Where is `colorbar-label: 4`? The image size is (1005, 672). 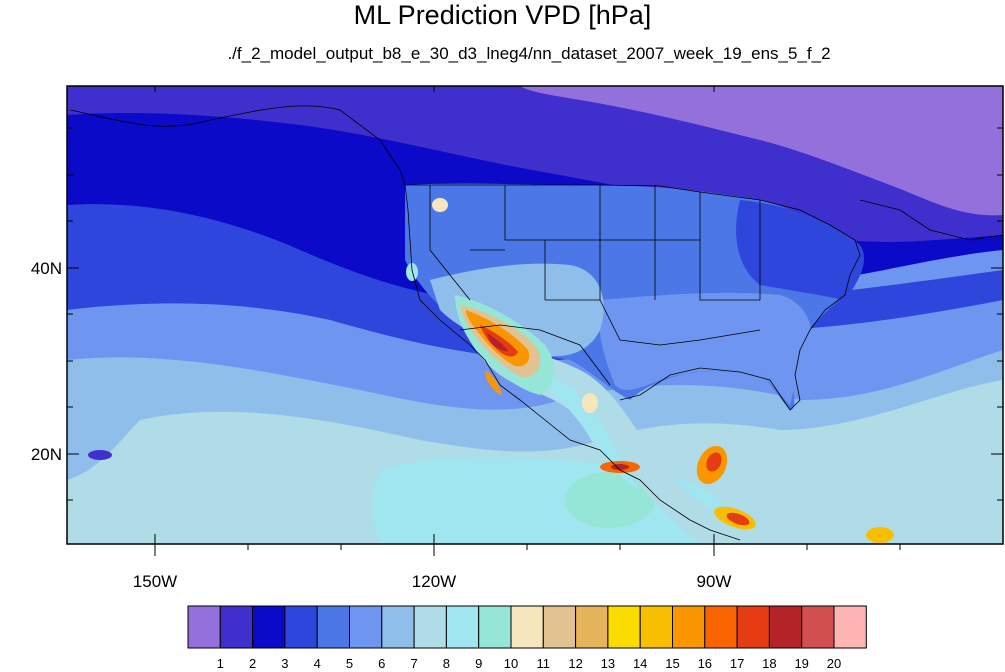 colorbar-label: 4 is located at coordinates (317, 663).